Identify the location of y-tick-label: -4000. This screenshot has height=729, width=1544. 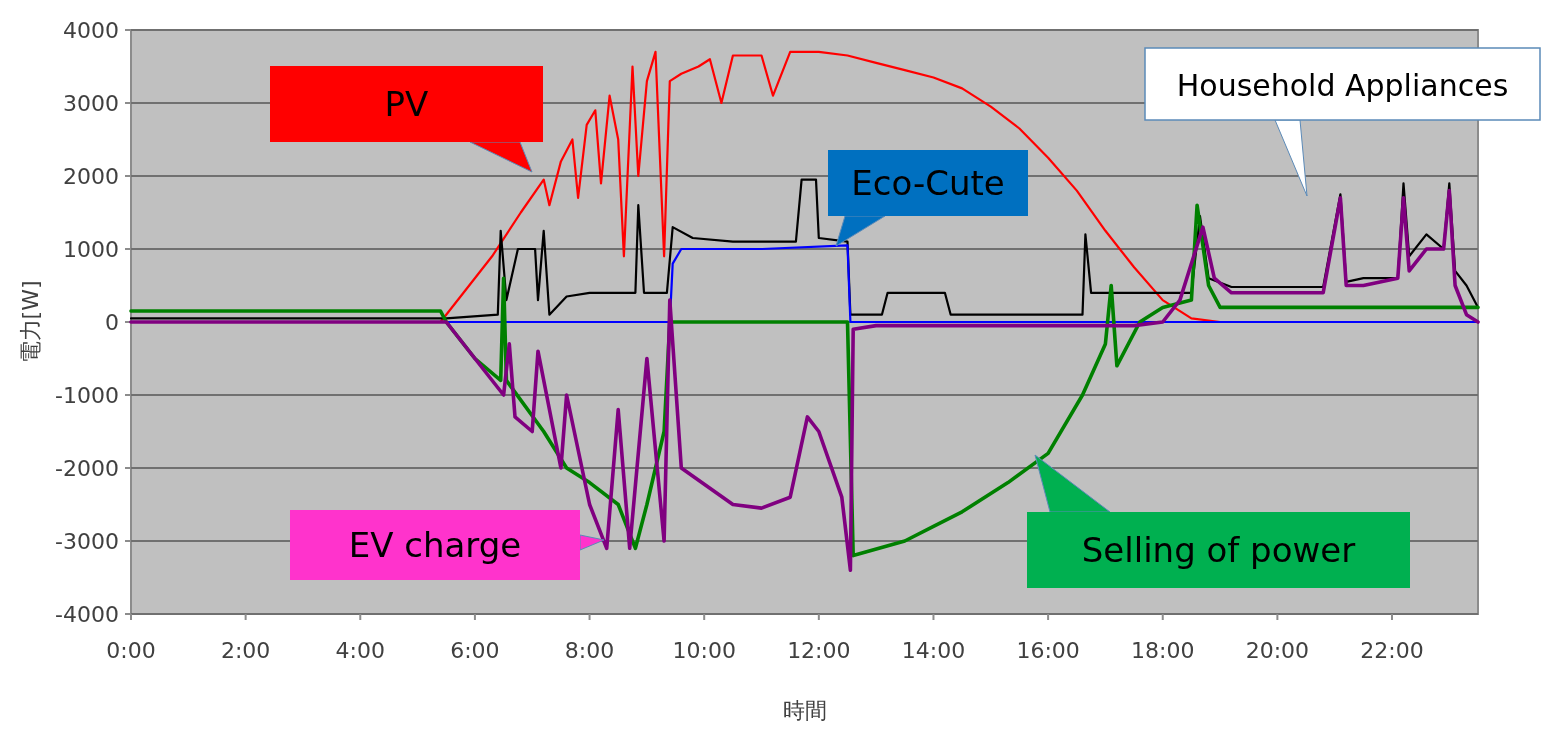
(87, 614).